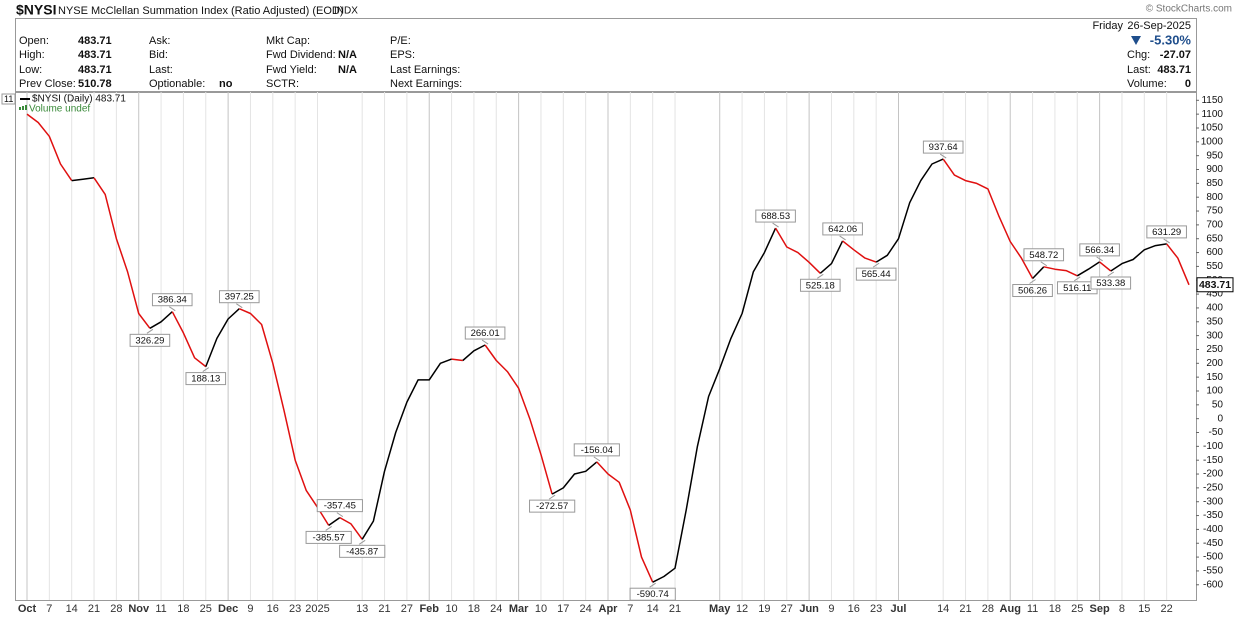 The width and height of the screenshot is (1240, 619). Describe the element at coordinates (8, 99) in the screenshot. I see `period-tag: 11` at that location.